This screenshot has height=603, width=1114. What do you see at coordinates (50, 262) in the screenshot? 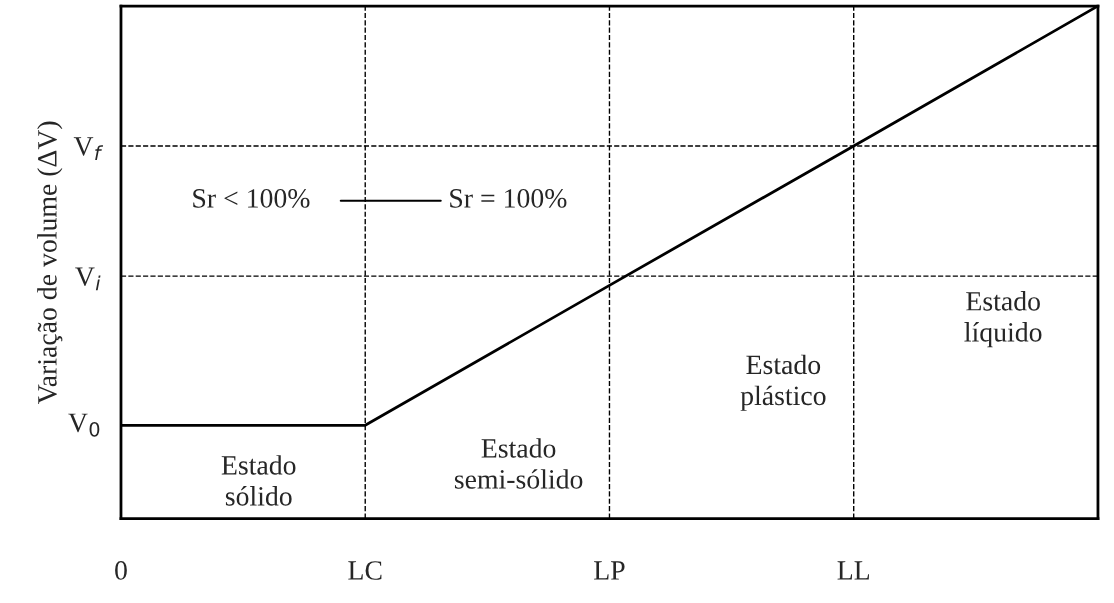
I see `y-axis-title: Variação de volume (ΔV)` at bounding box center [50, 262].